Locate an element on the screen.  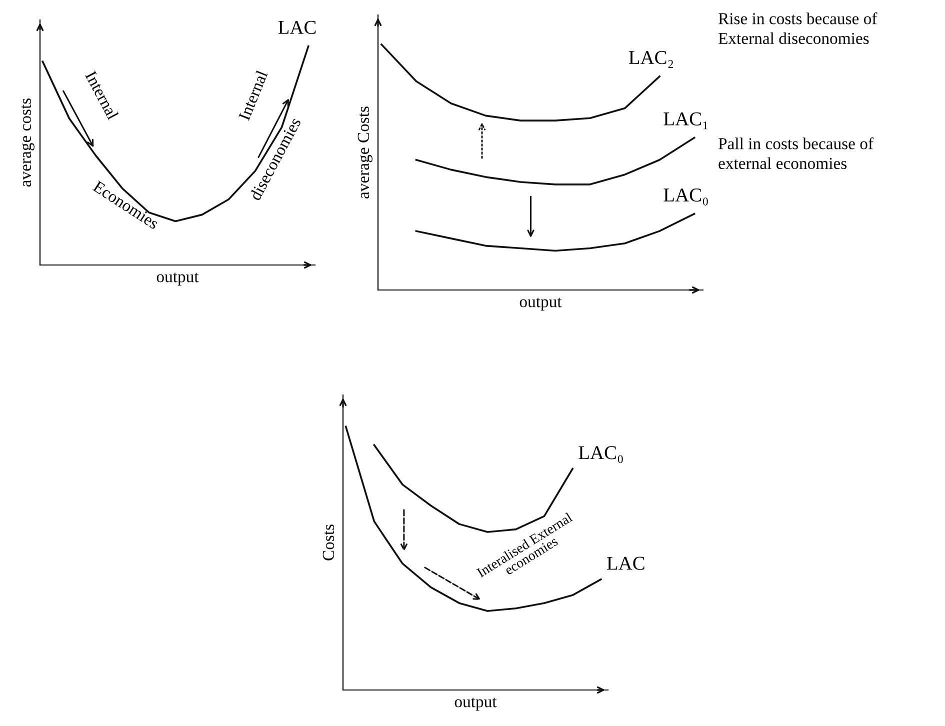
y-axis-title: average costs is located at coordinates (27, 142).